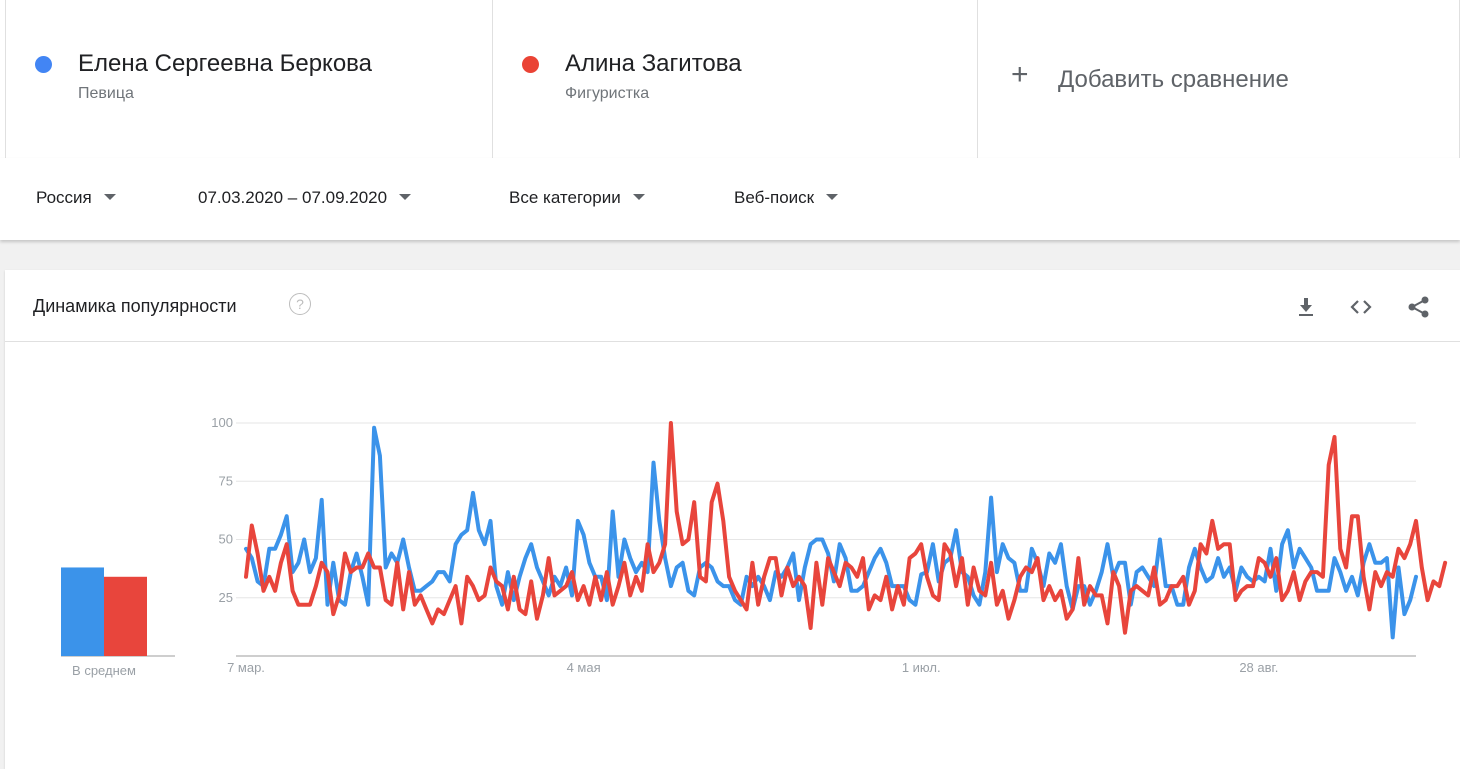  What do you see at coordinates (104, 670) in the screenshot?
I see `average-label: В среднем` at bounding box center [104, 670].